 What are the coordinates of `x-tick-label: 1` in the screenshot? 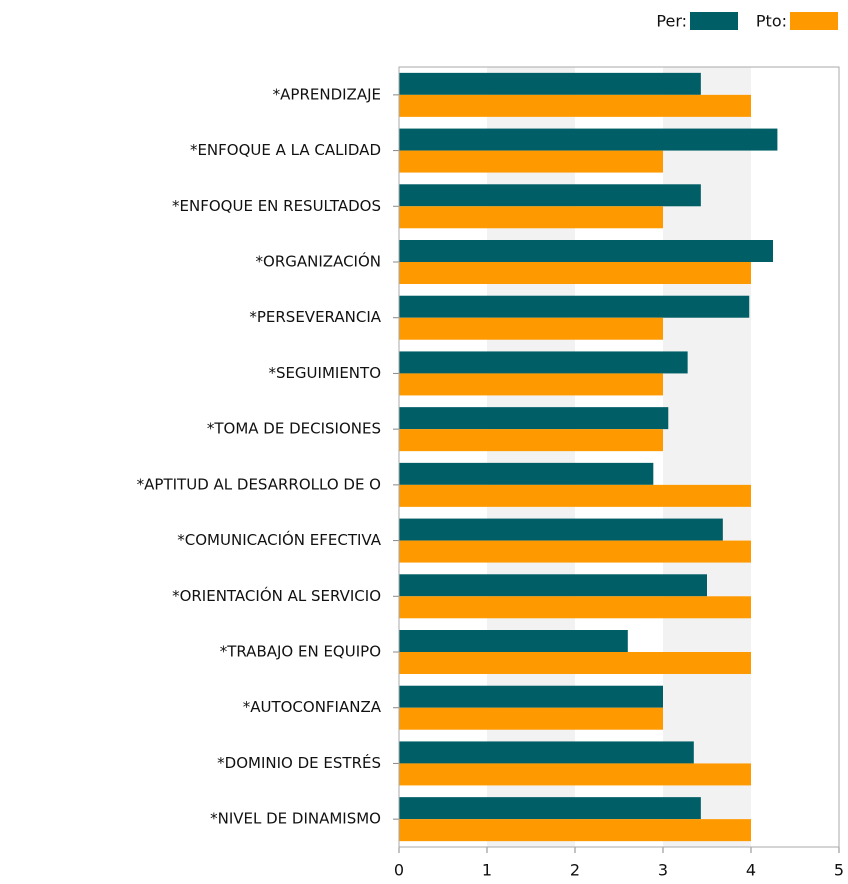 It's located at (487, 870).